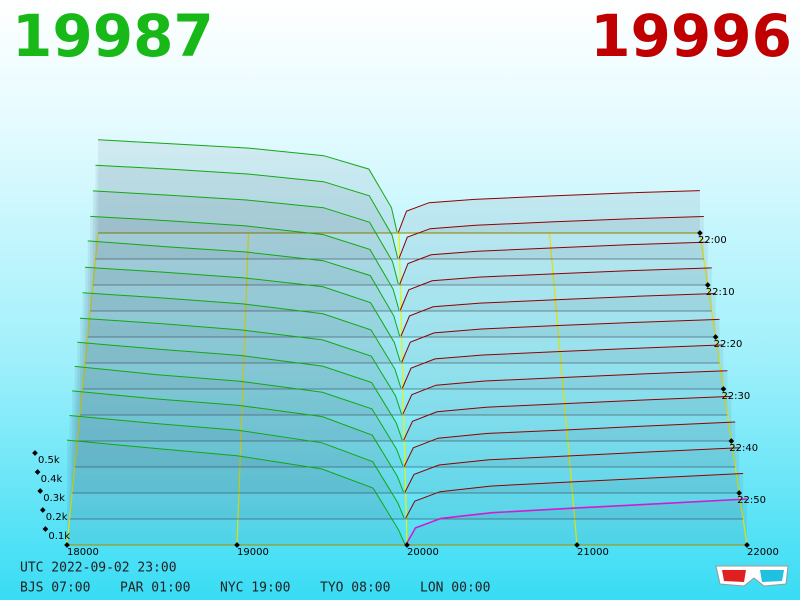 The height and width of the screenshot is (604, 800). I want to click on world-clock: TYO 08:00, so click(355, 588).